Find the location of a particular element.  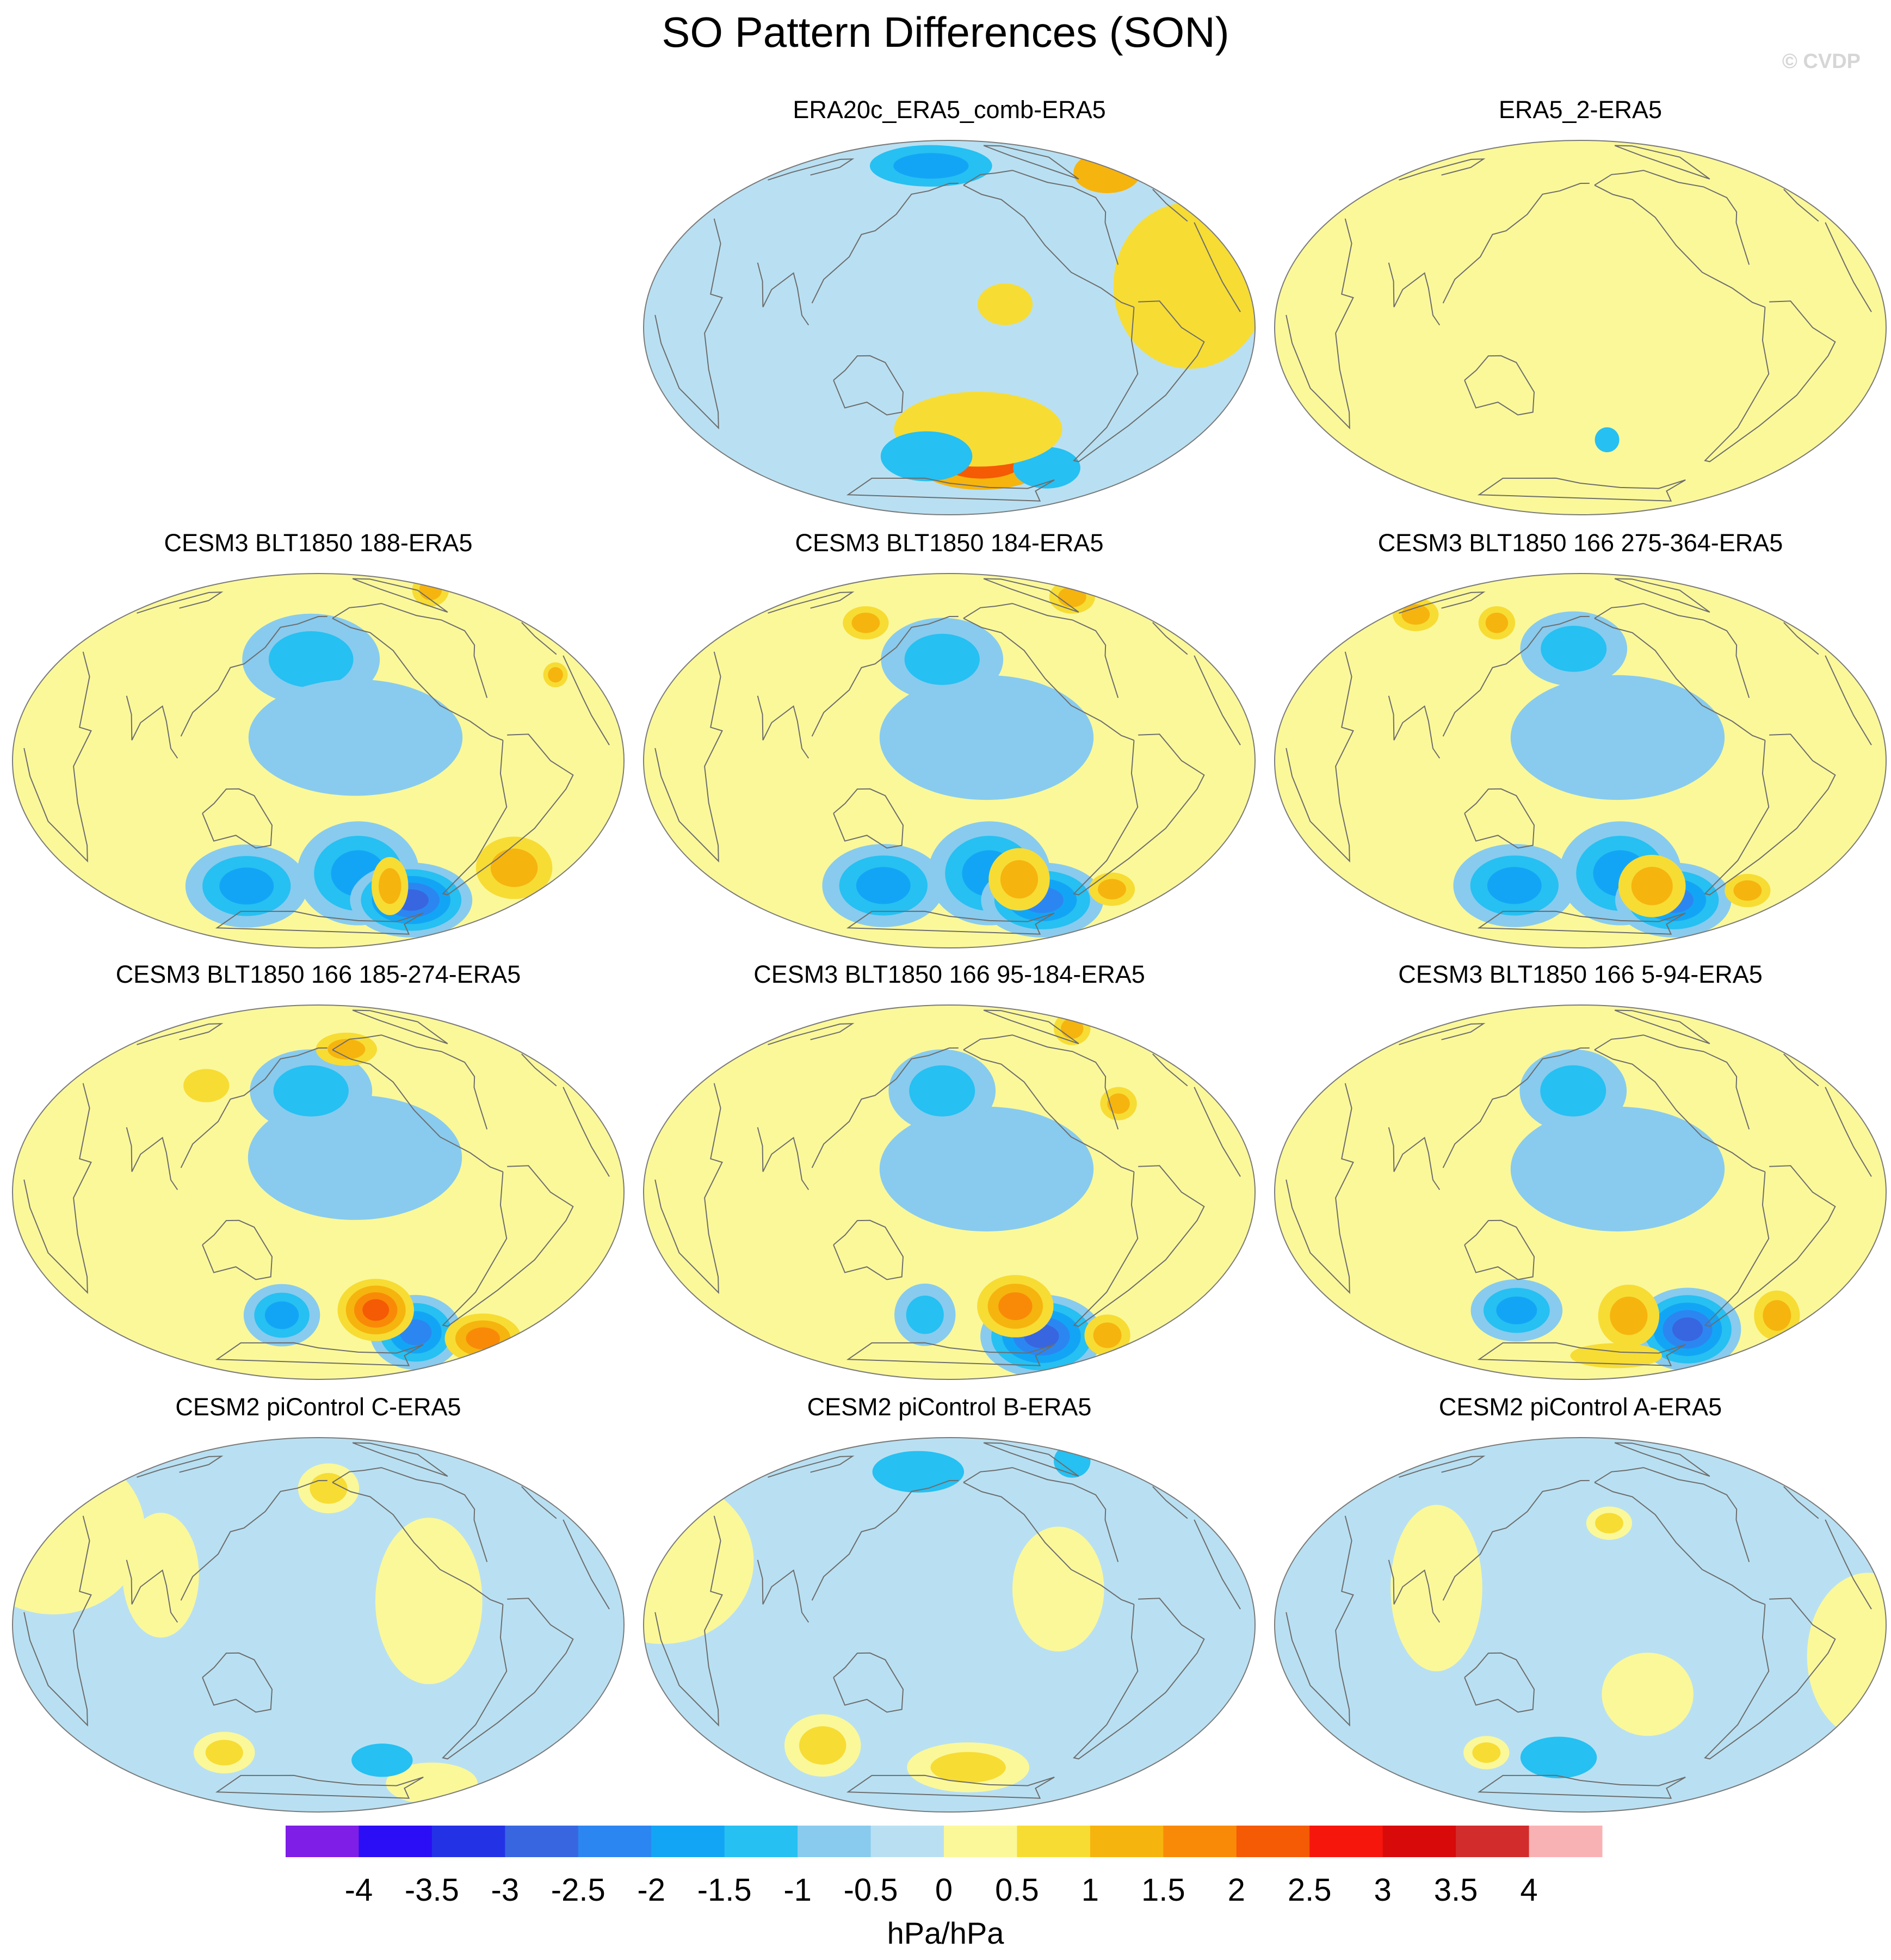

map-panel: CESM3 BLT1850 166 185-274-ERA5 is located at coordinates (318, 1172).